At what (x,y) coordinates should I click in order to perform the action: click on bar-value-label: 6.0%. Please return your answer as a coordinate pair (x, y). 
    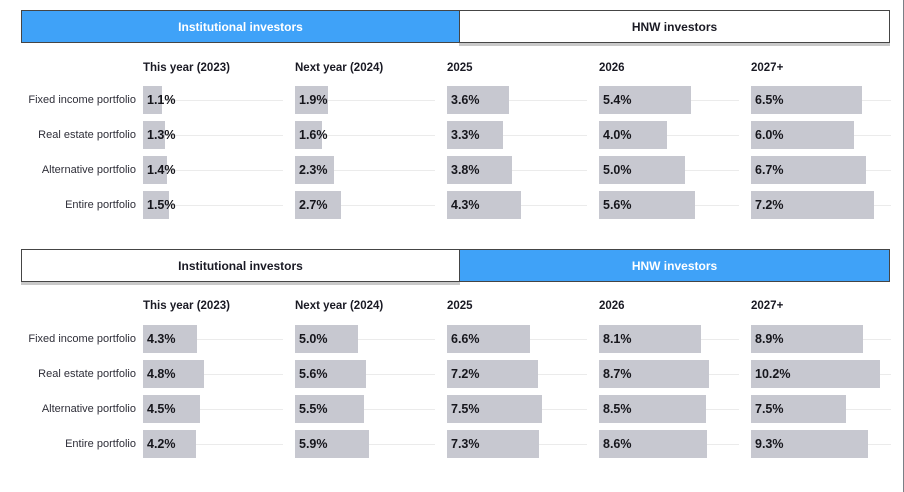
    Looking at the image, I should click on (769, 135).